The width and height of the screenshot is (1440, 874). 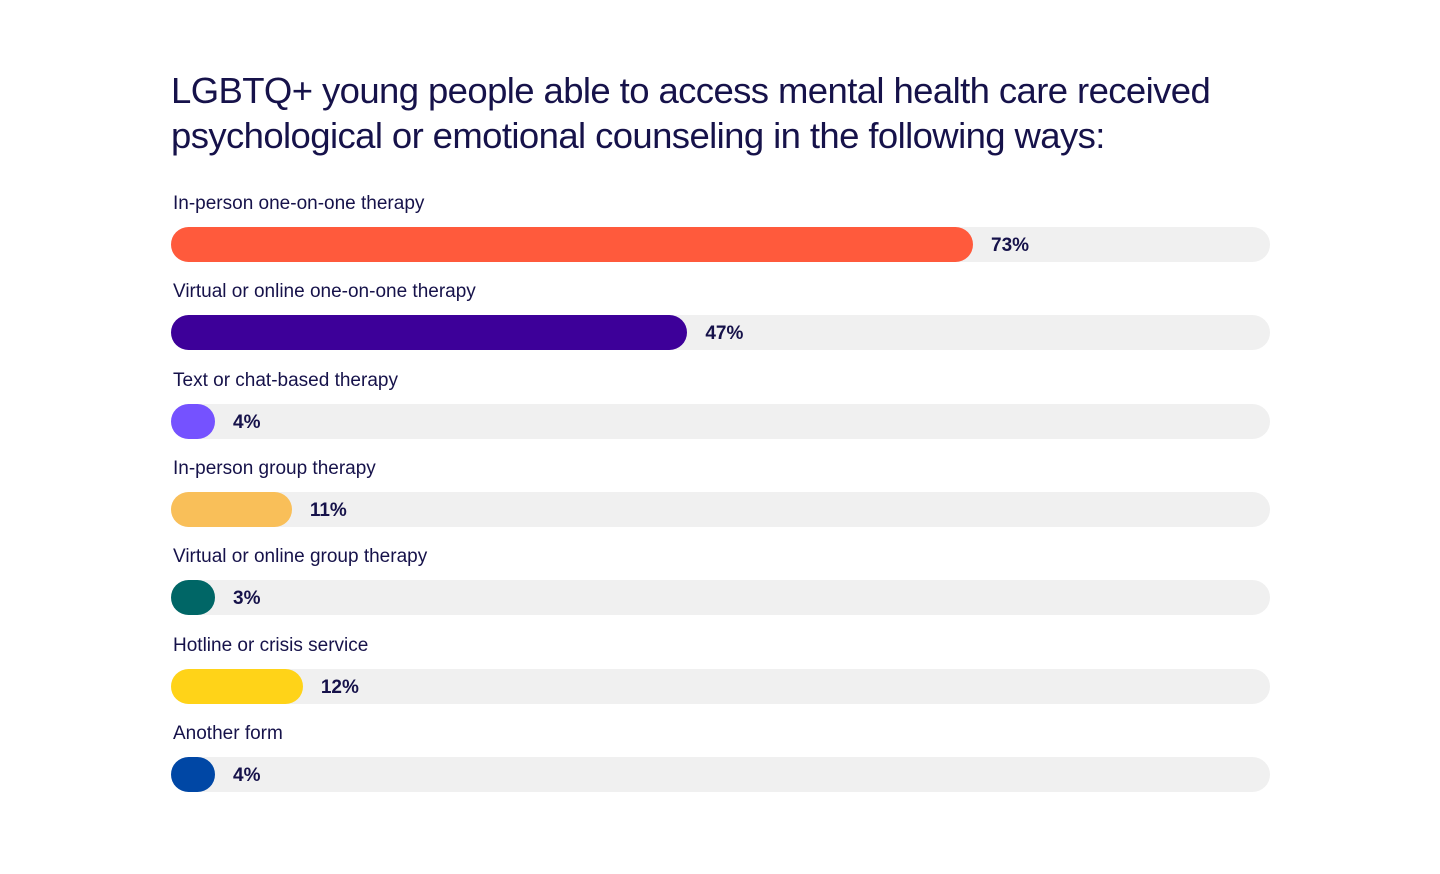 I want to click on category-label: Hotline or crisis service, so click(x=271, y=645).